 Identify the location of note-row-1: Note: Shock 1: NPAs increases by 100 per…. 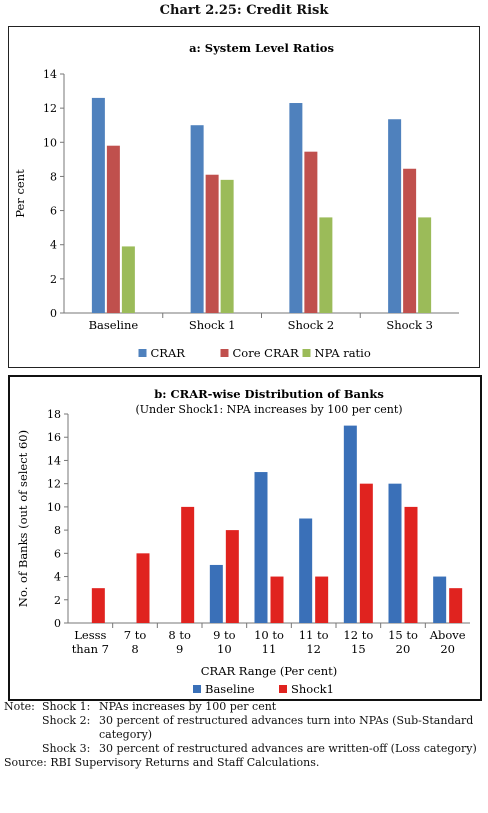
(246, 707).